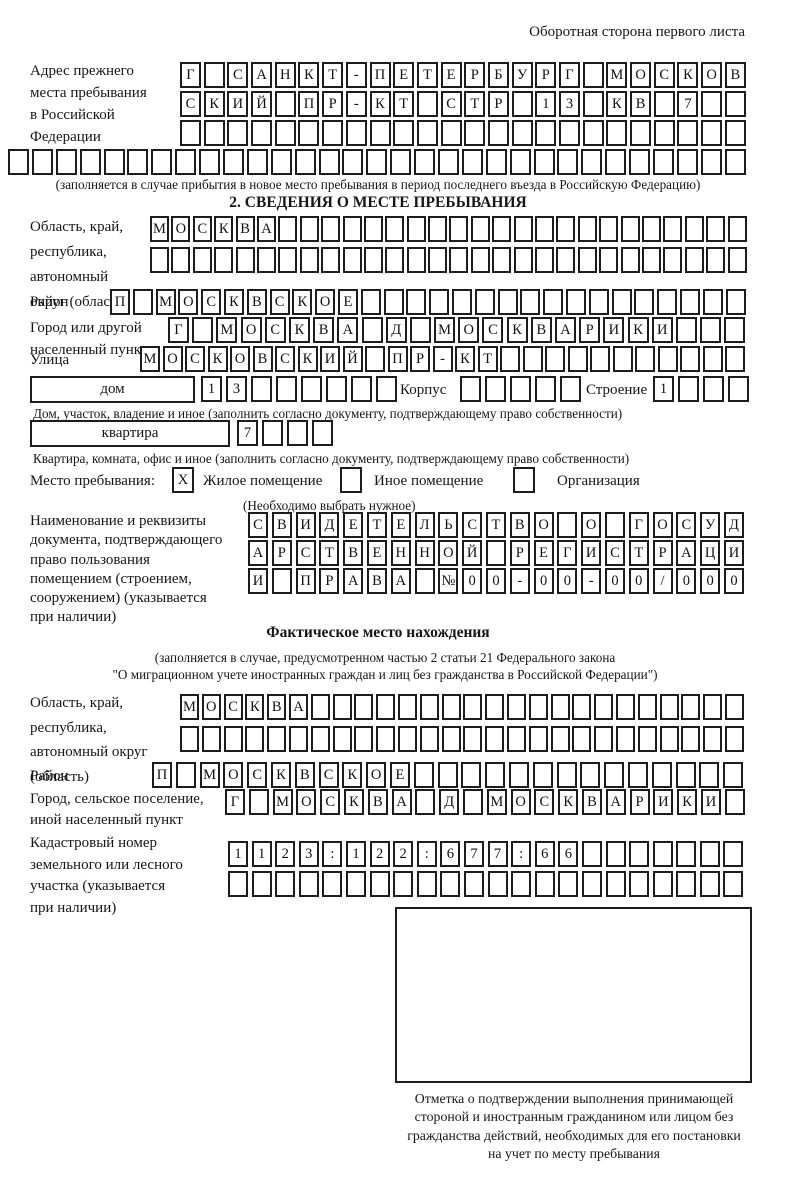 The width and height of the screenshot is (800, 1180). I want to click on label-line: документа, подтверждающего, so click(126, 540).